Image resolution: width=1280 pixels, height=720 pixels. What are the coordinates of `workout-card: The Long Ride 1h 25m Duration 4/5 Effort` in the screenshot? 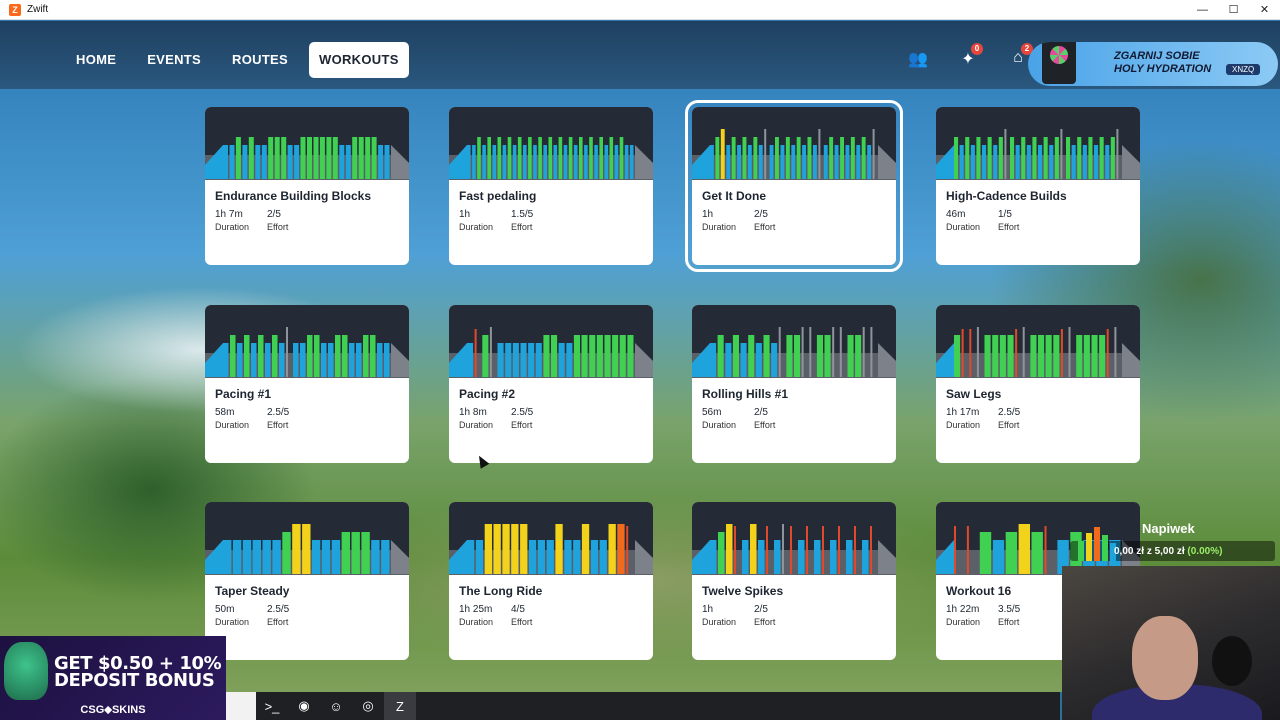 It's located at (551, 581).